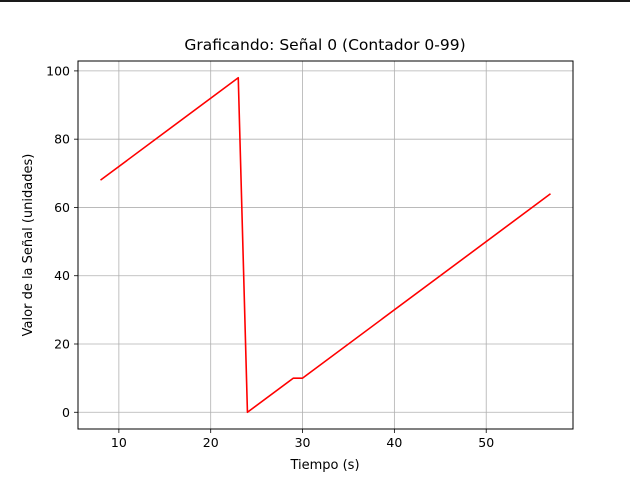 The height and width of the screenshot is (482, 630). I want to click on x-tick-label: 50, so click(486, 442).